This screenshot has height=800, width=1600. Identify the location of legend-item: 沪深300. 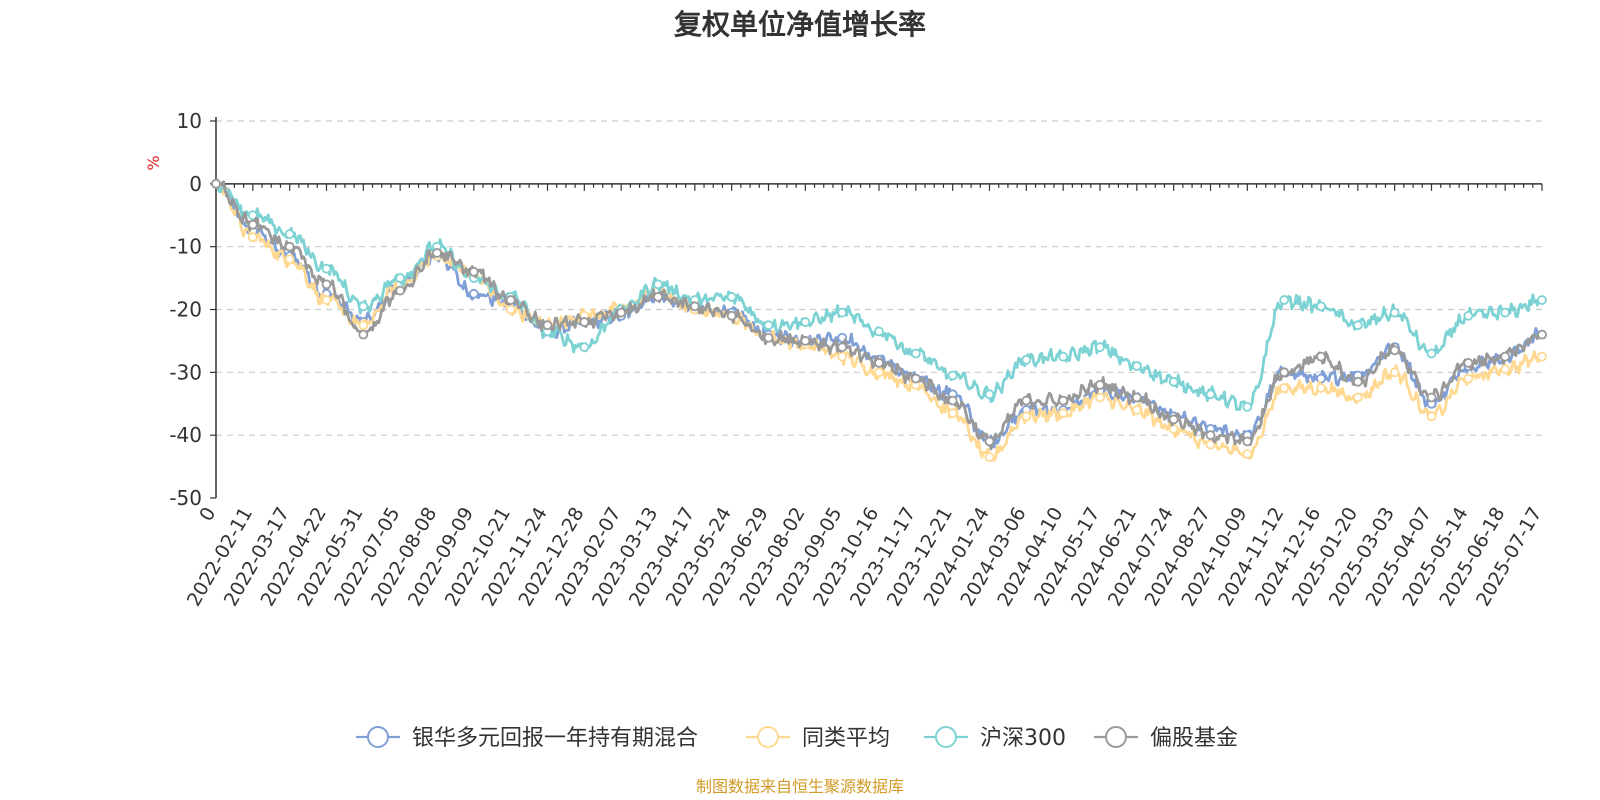
(995, 738).